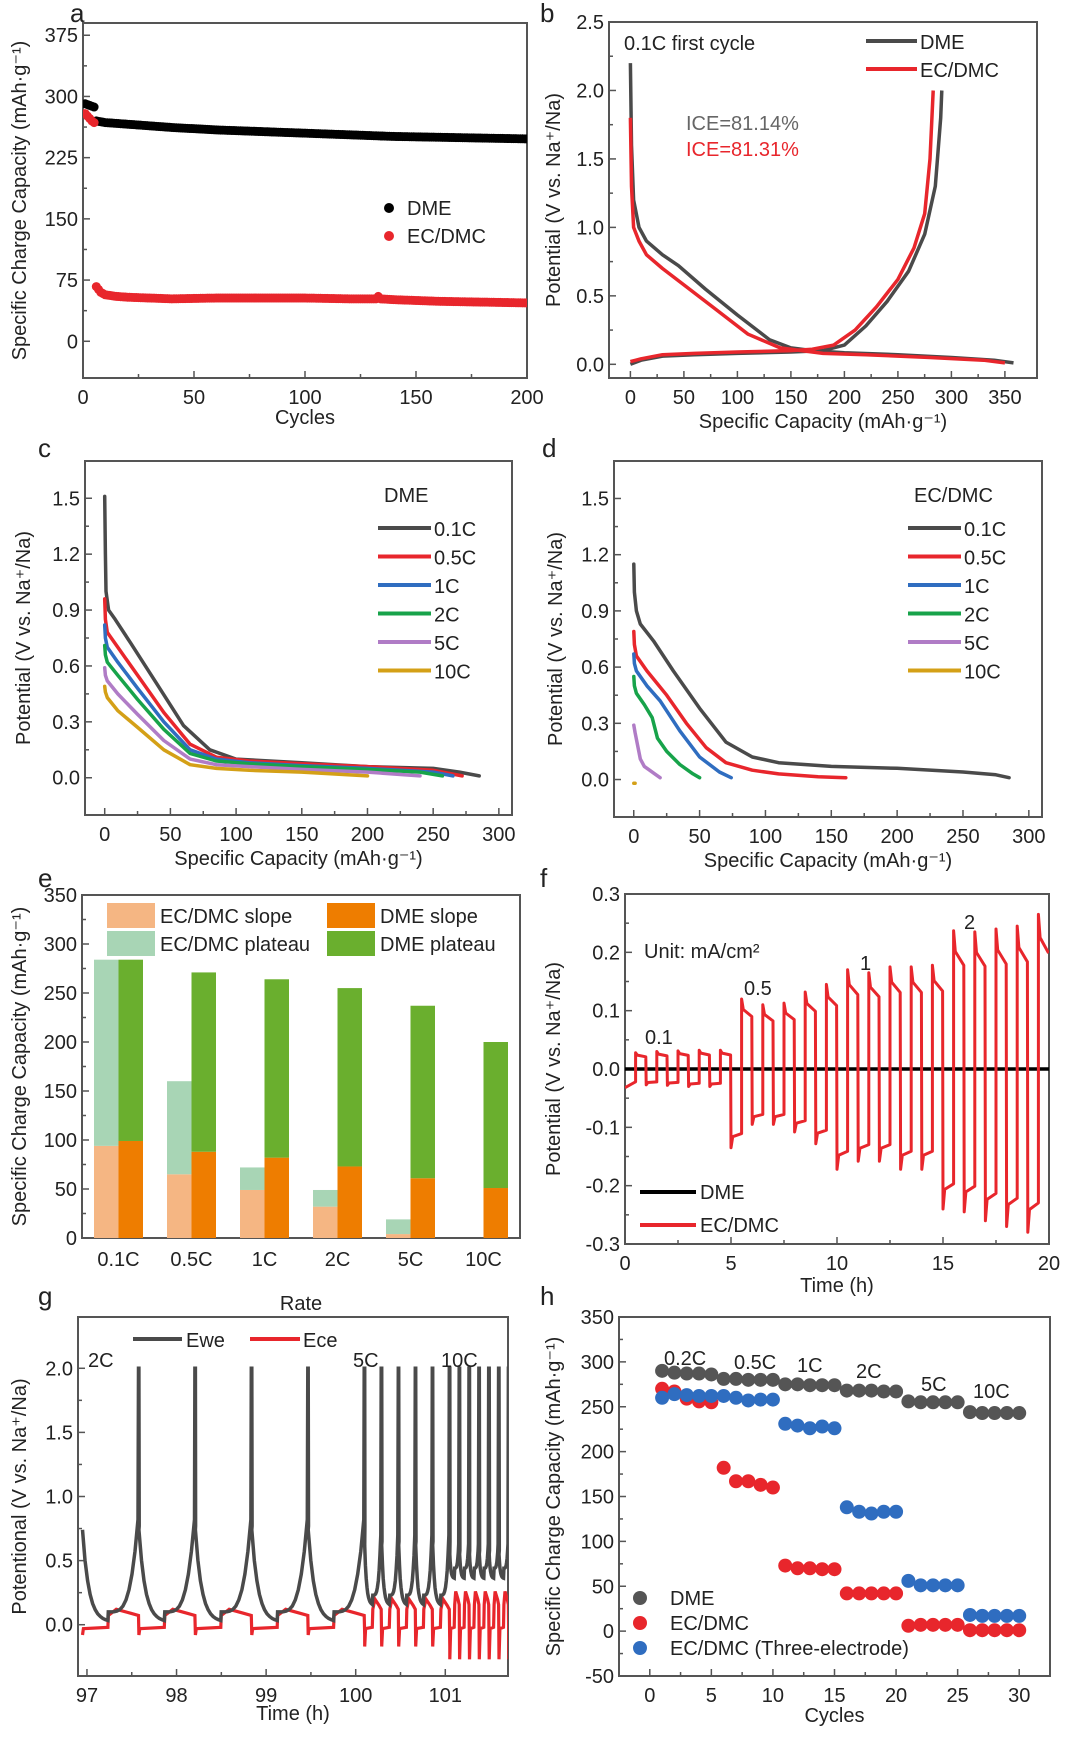  Describe the element at coordinates (958, 1696) in the screenshot. I see `x-tick-label: 25` at that location.